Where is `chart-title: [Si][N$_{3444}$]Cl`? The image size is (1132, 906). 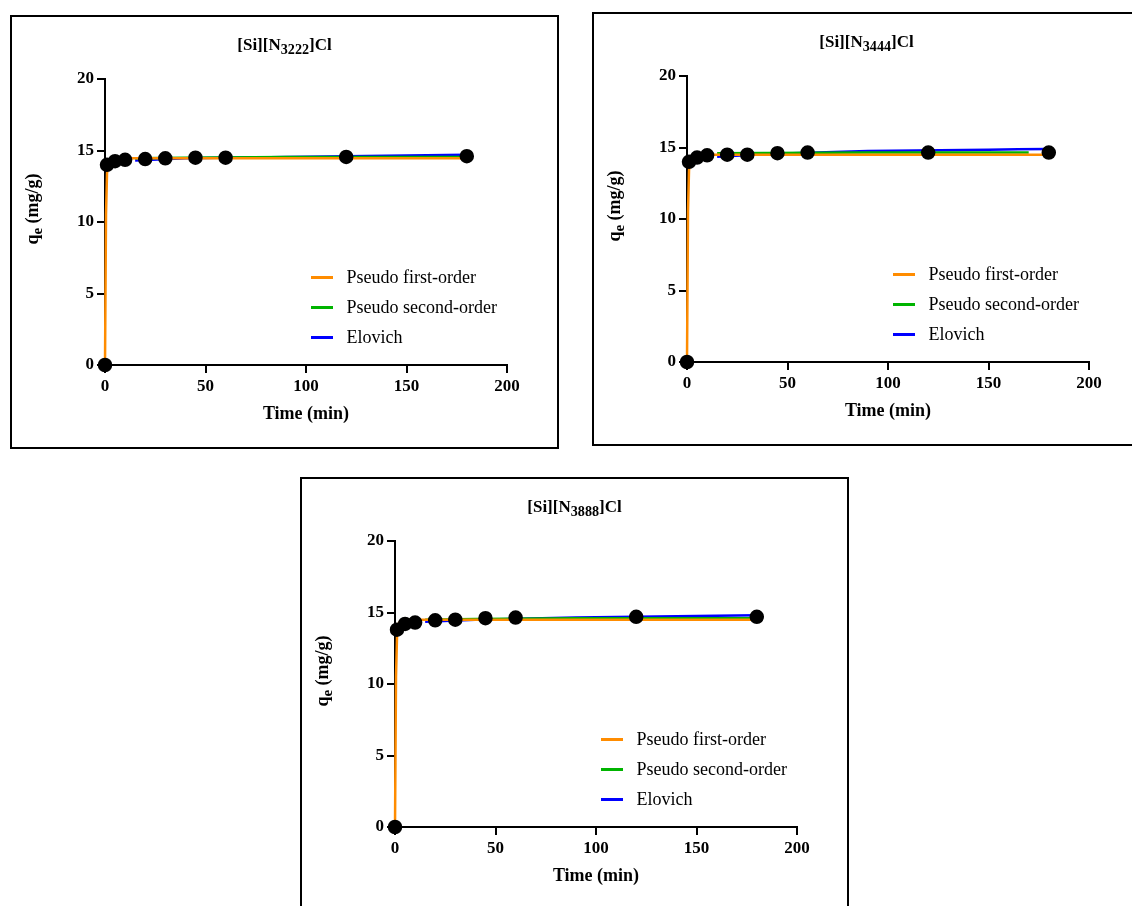 chart-title: [Si][N$_{3444}$]Cl is located at coordinates (866, 44).